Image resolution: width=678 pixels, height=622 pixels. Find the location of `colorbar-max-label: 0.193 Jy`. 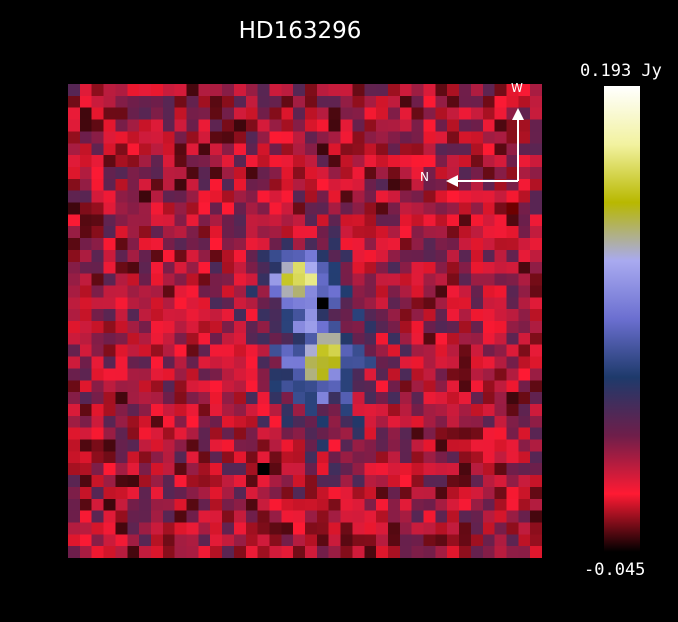

colorbar-max-label: 0.193 Jy is located at coordinates (621, 71).